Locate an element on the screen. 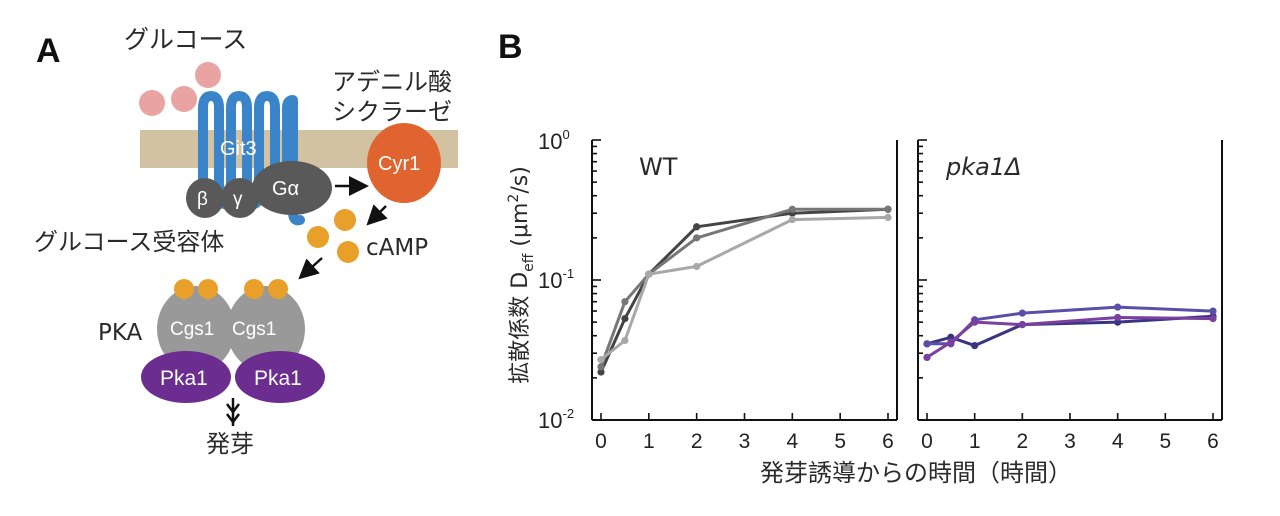  pka1-delta-xtick-label: 6 is located at coordinates (1213, 441).